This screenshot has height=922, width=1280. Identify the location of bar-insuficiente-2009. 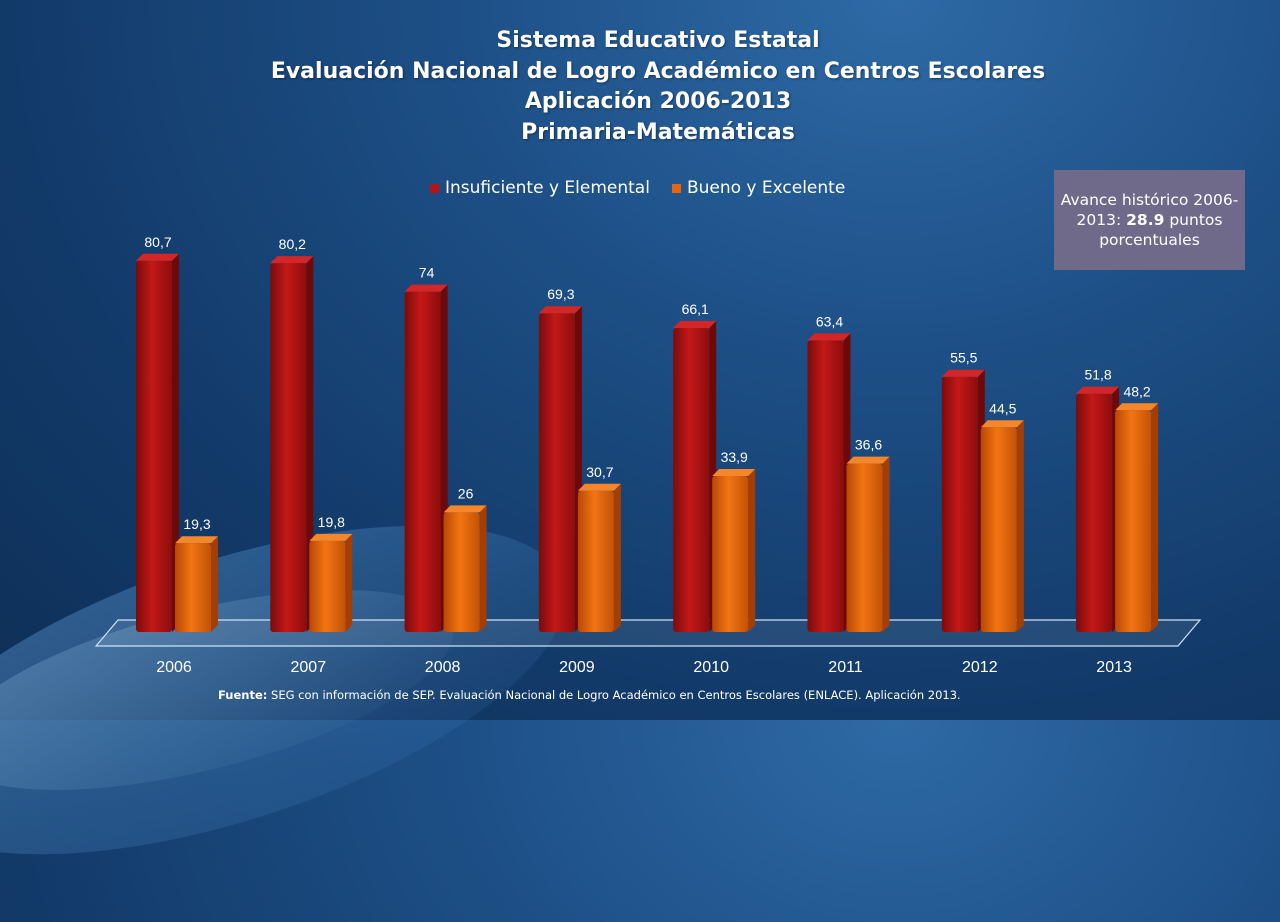
(556, 472).